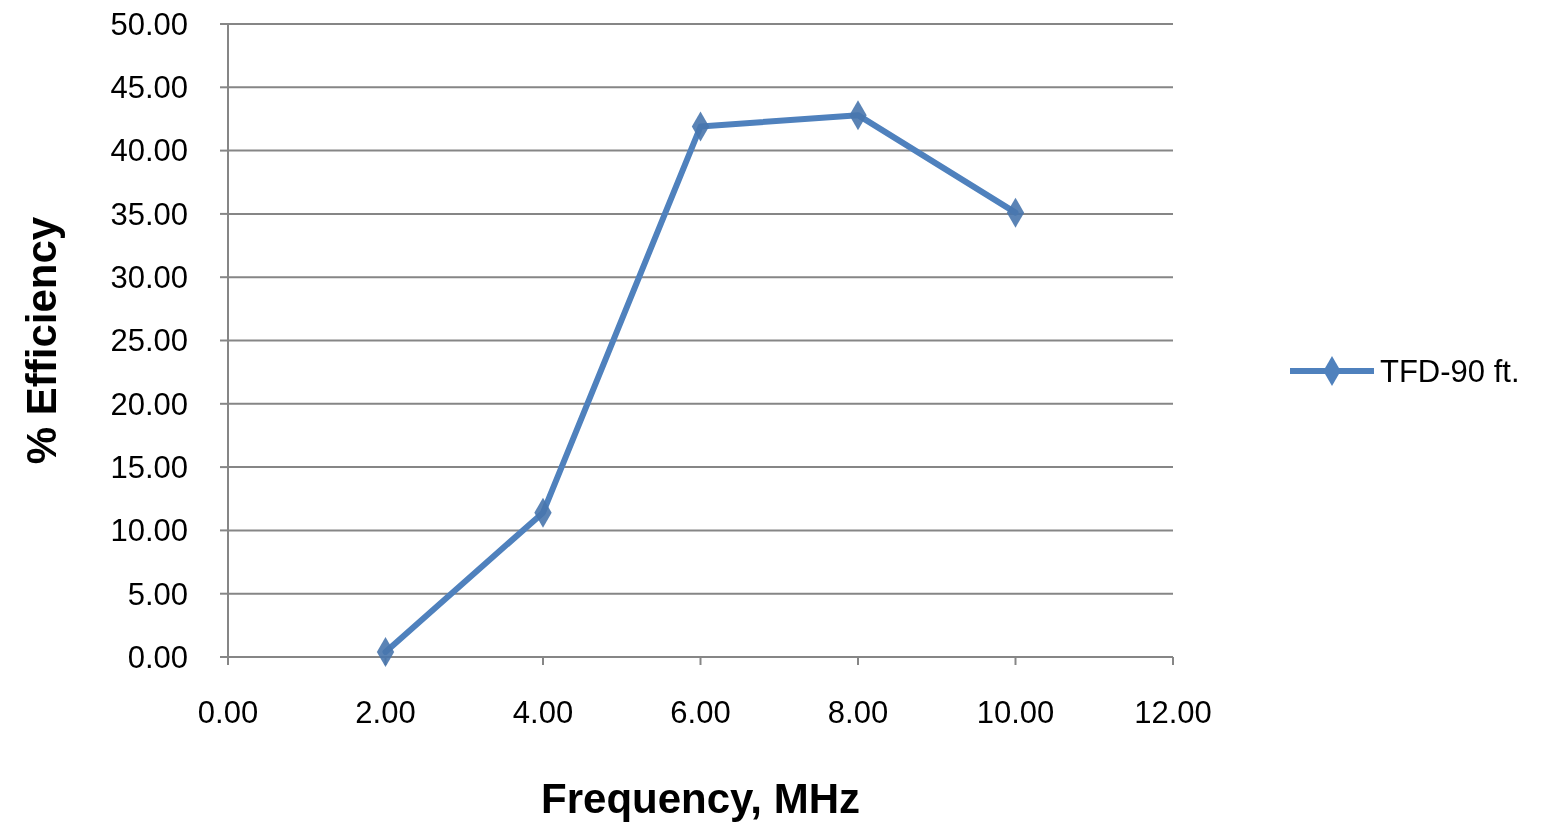  Describe the element at coordinates (1450, 371) in the screenshot. I see `legend-label: TFD-90 ft.` at that location.